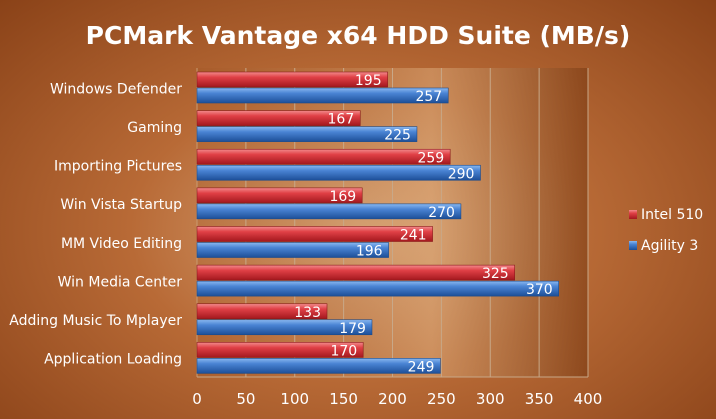 The width and height of the screenshot is (716, 419). Describe the element at coordinates (669, 246) in the screenshot. I see `legend-label: Agility 3` at that location.